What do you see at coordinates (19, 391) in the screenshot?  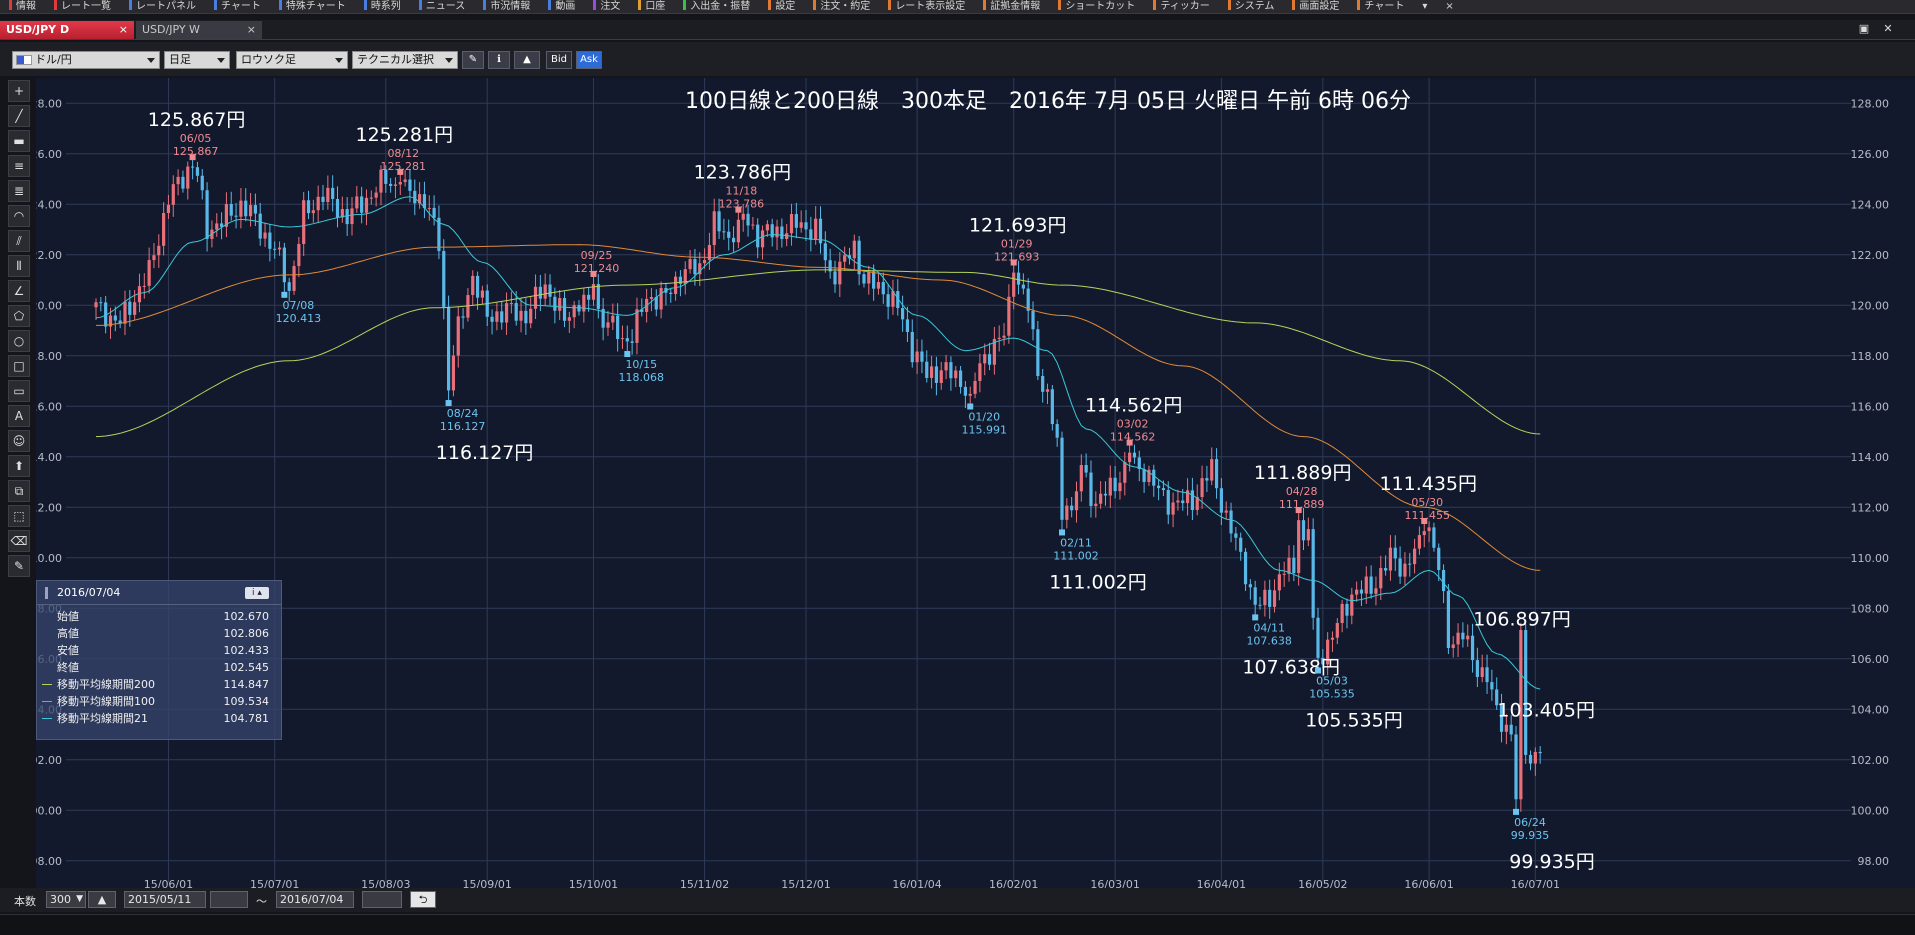 I see `drawing-tool-12-icon: ▭` at bounding box center [19, 391].